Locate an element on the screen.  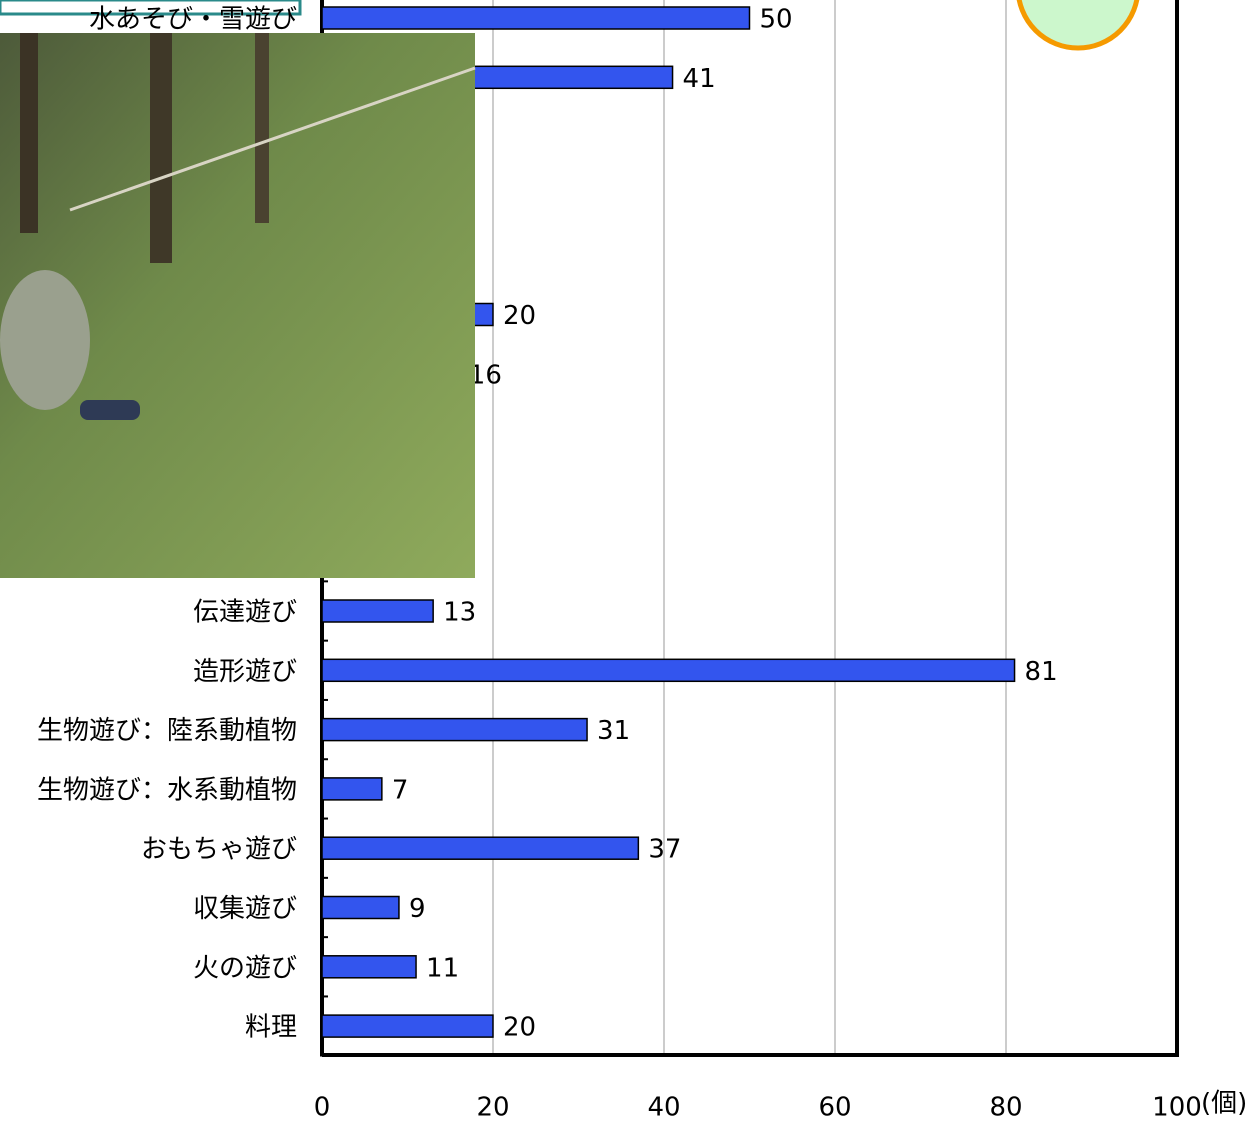
label-box is located at coordinates (151, 8).